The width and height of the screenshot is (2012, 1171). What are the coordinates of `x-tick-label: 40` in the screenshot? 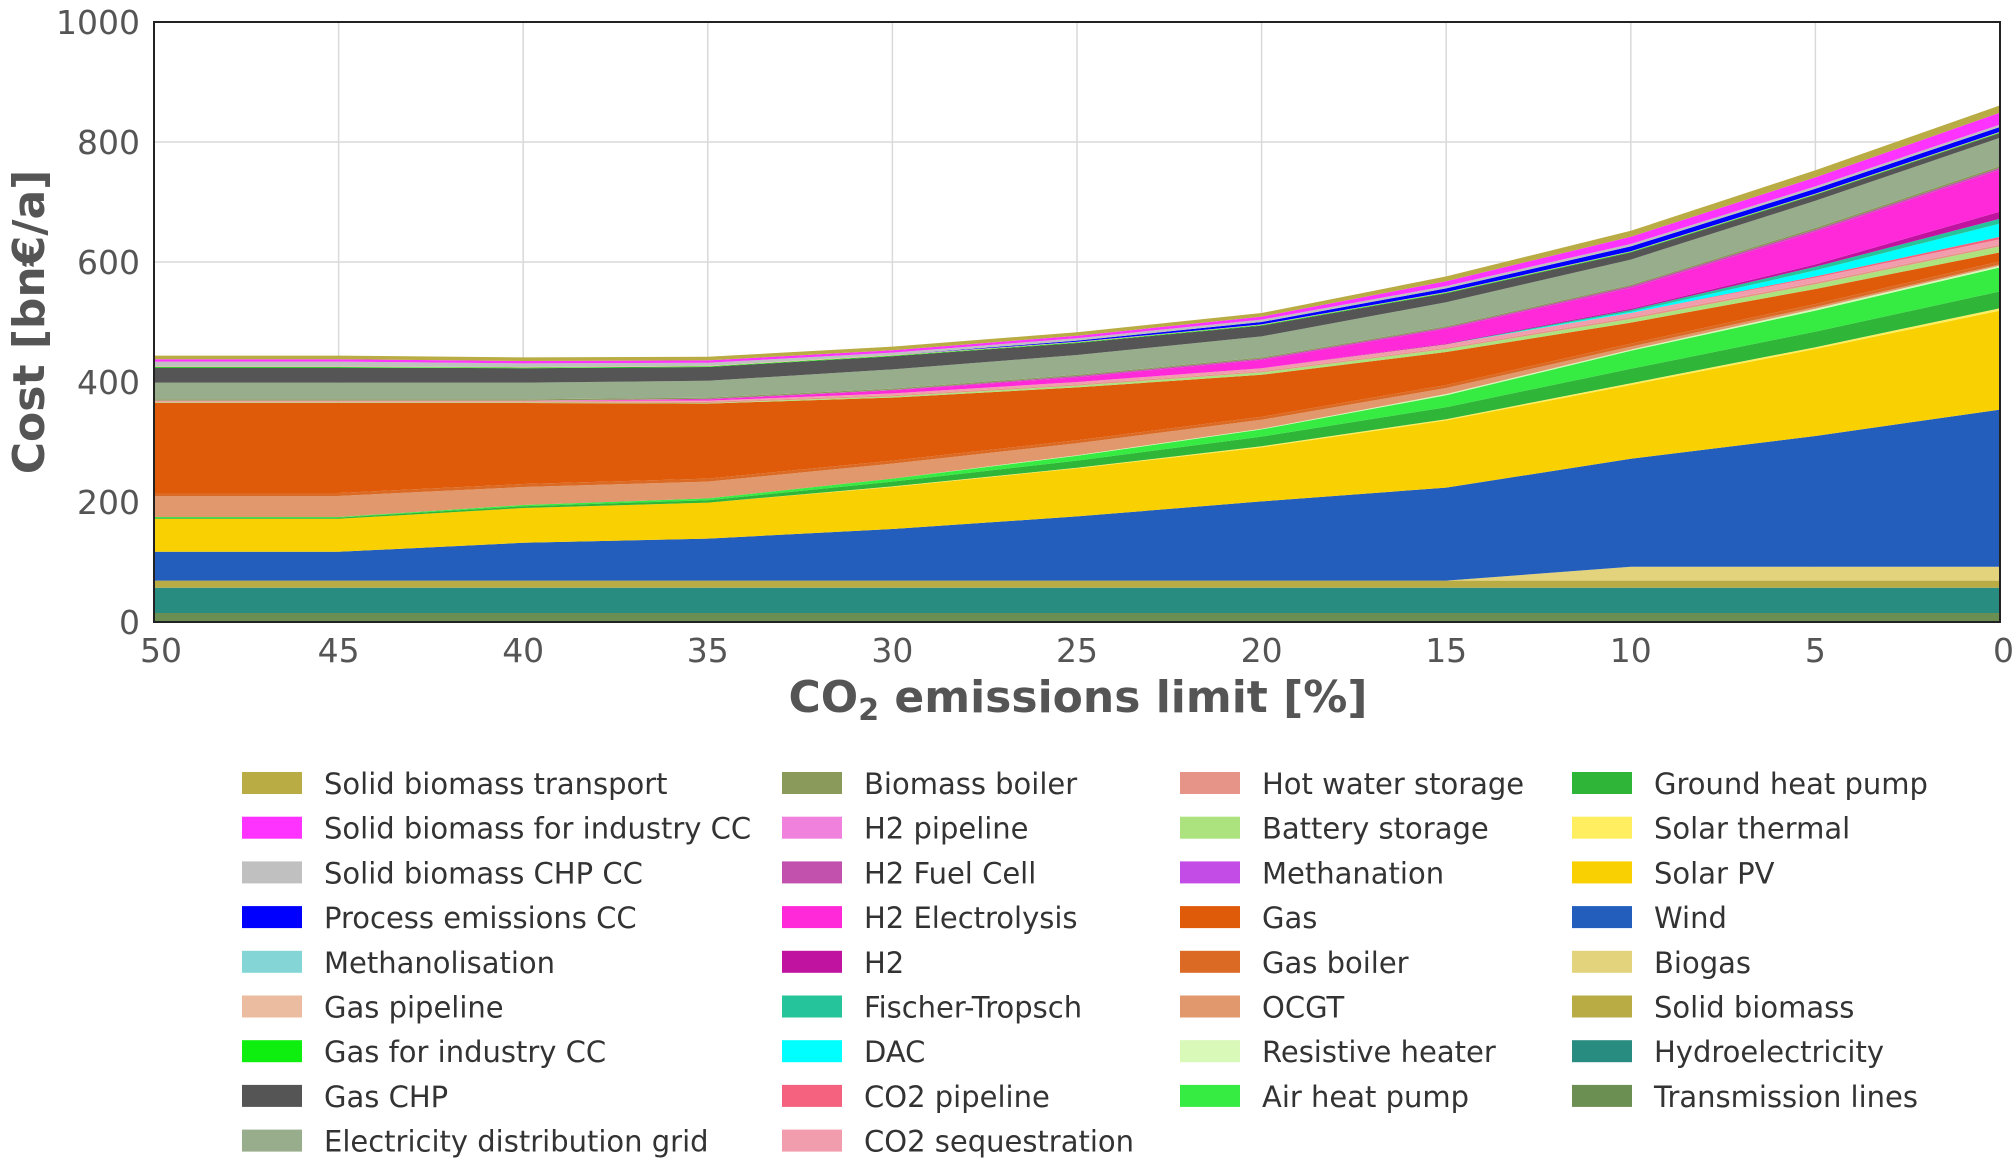 It's located at (523, 650).